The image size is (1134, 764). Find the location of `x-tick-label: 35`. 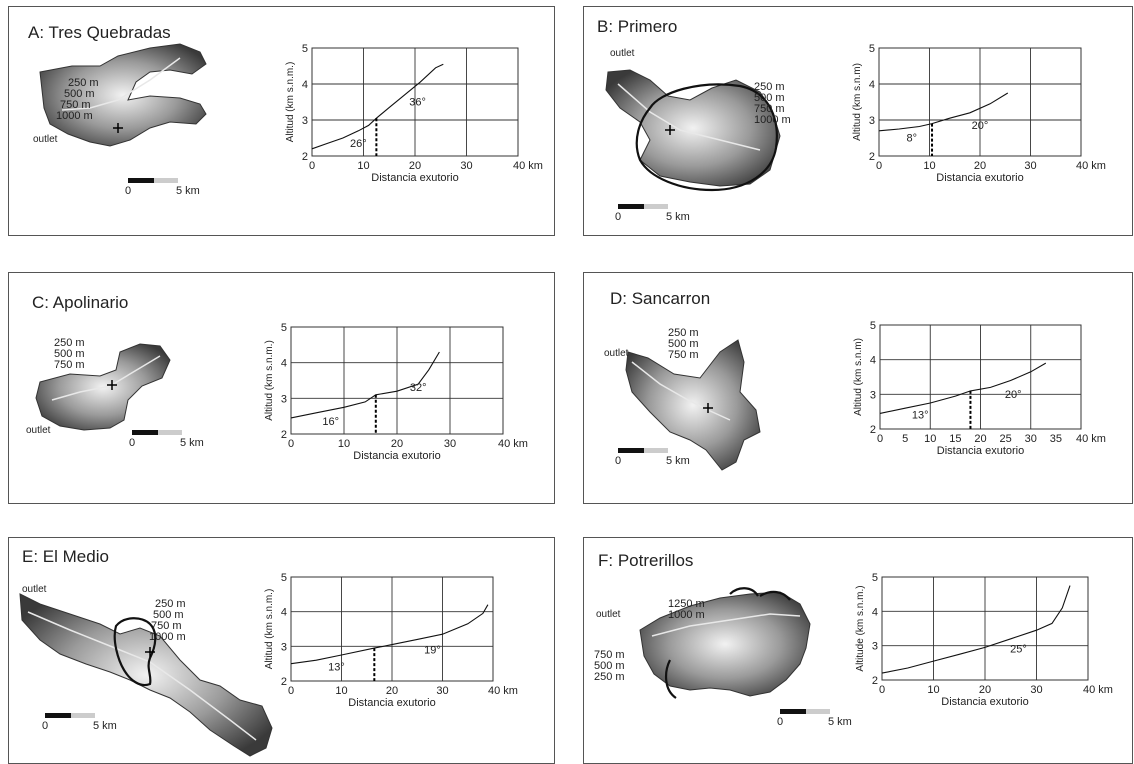

x-tick-label: 35 is located at coordinates (1056, 439).